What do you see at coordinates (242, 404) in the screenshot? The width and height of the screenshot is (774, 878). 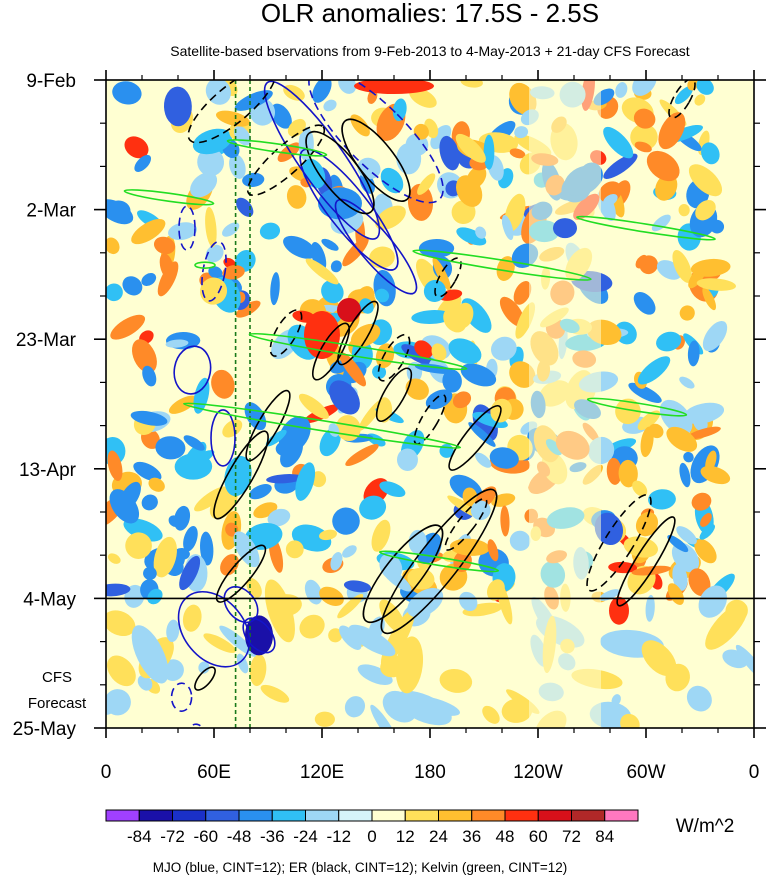 I see `reference-lines` at bounding box center [242, 404].